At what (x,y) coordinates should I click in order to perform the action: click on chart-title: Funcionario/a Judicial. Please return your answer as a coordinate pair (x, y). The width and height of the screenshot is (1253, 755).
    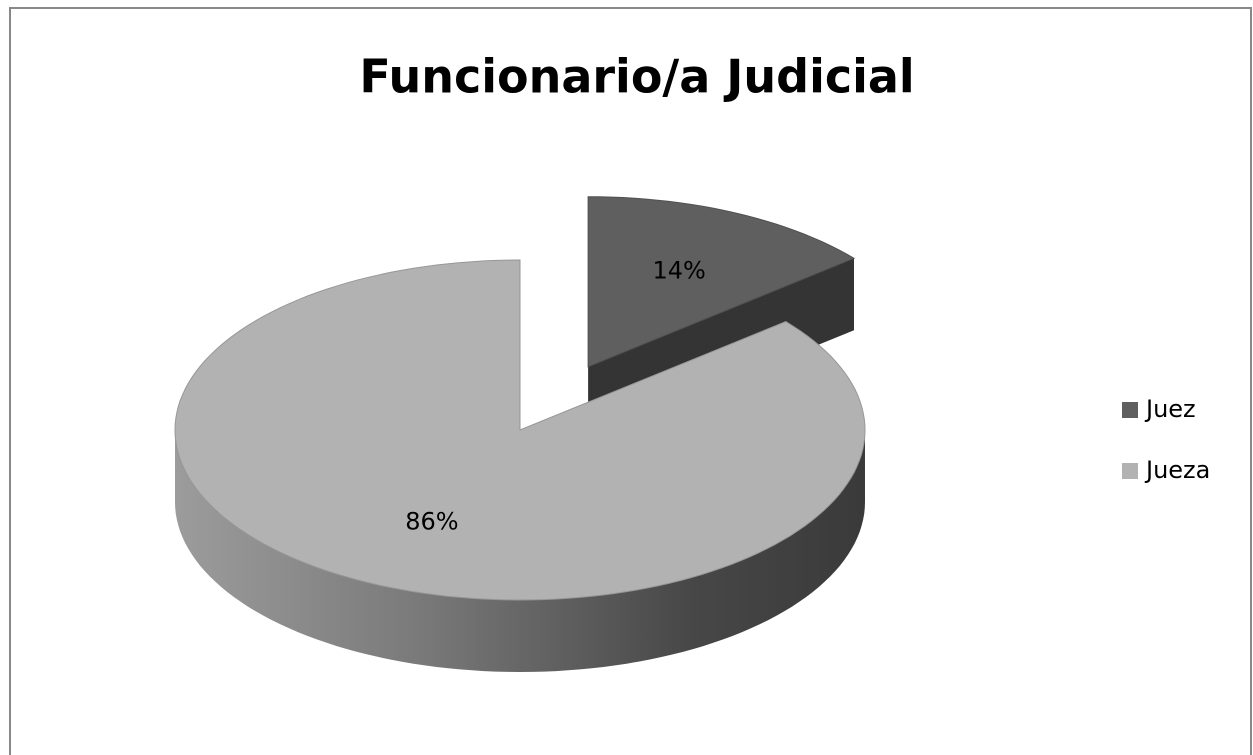
    Looking at the image, I should click on (636, 77).